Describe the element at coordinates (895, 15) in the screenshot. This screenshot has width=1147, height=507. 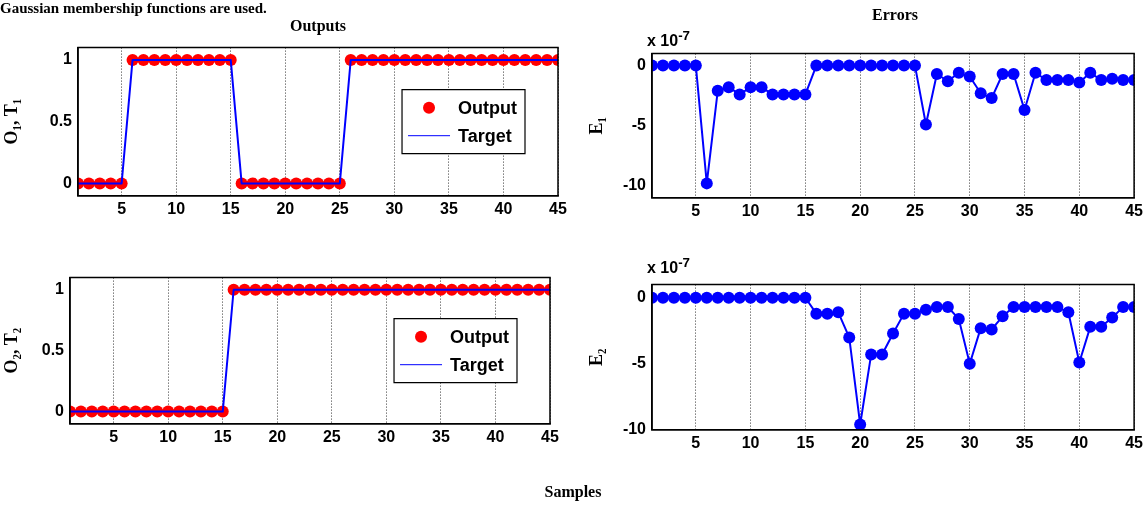
I see `chart-title: Errors` at that location.